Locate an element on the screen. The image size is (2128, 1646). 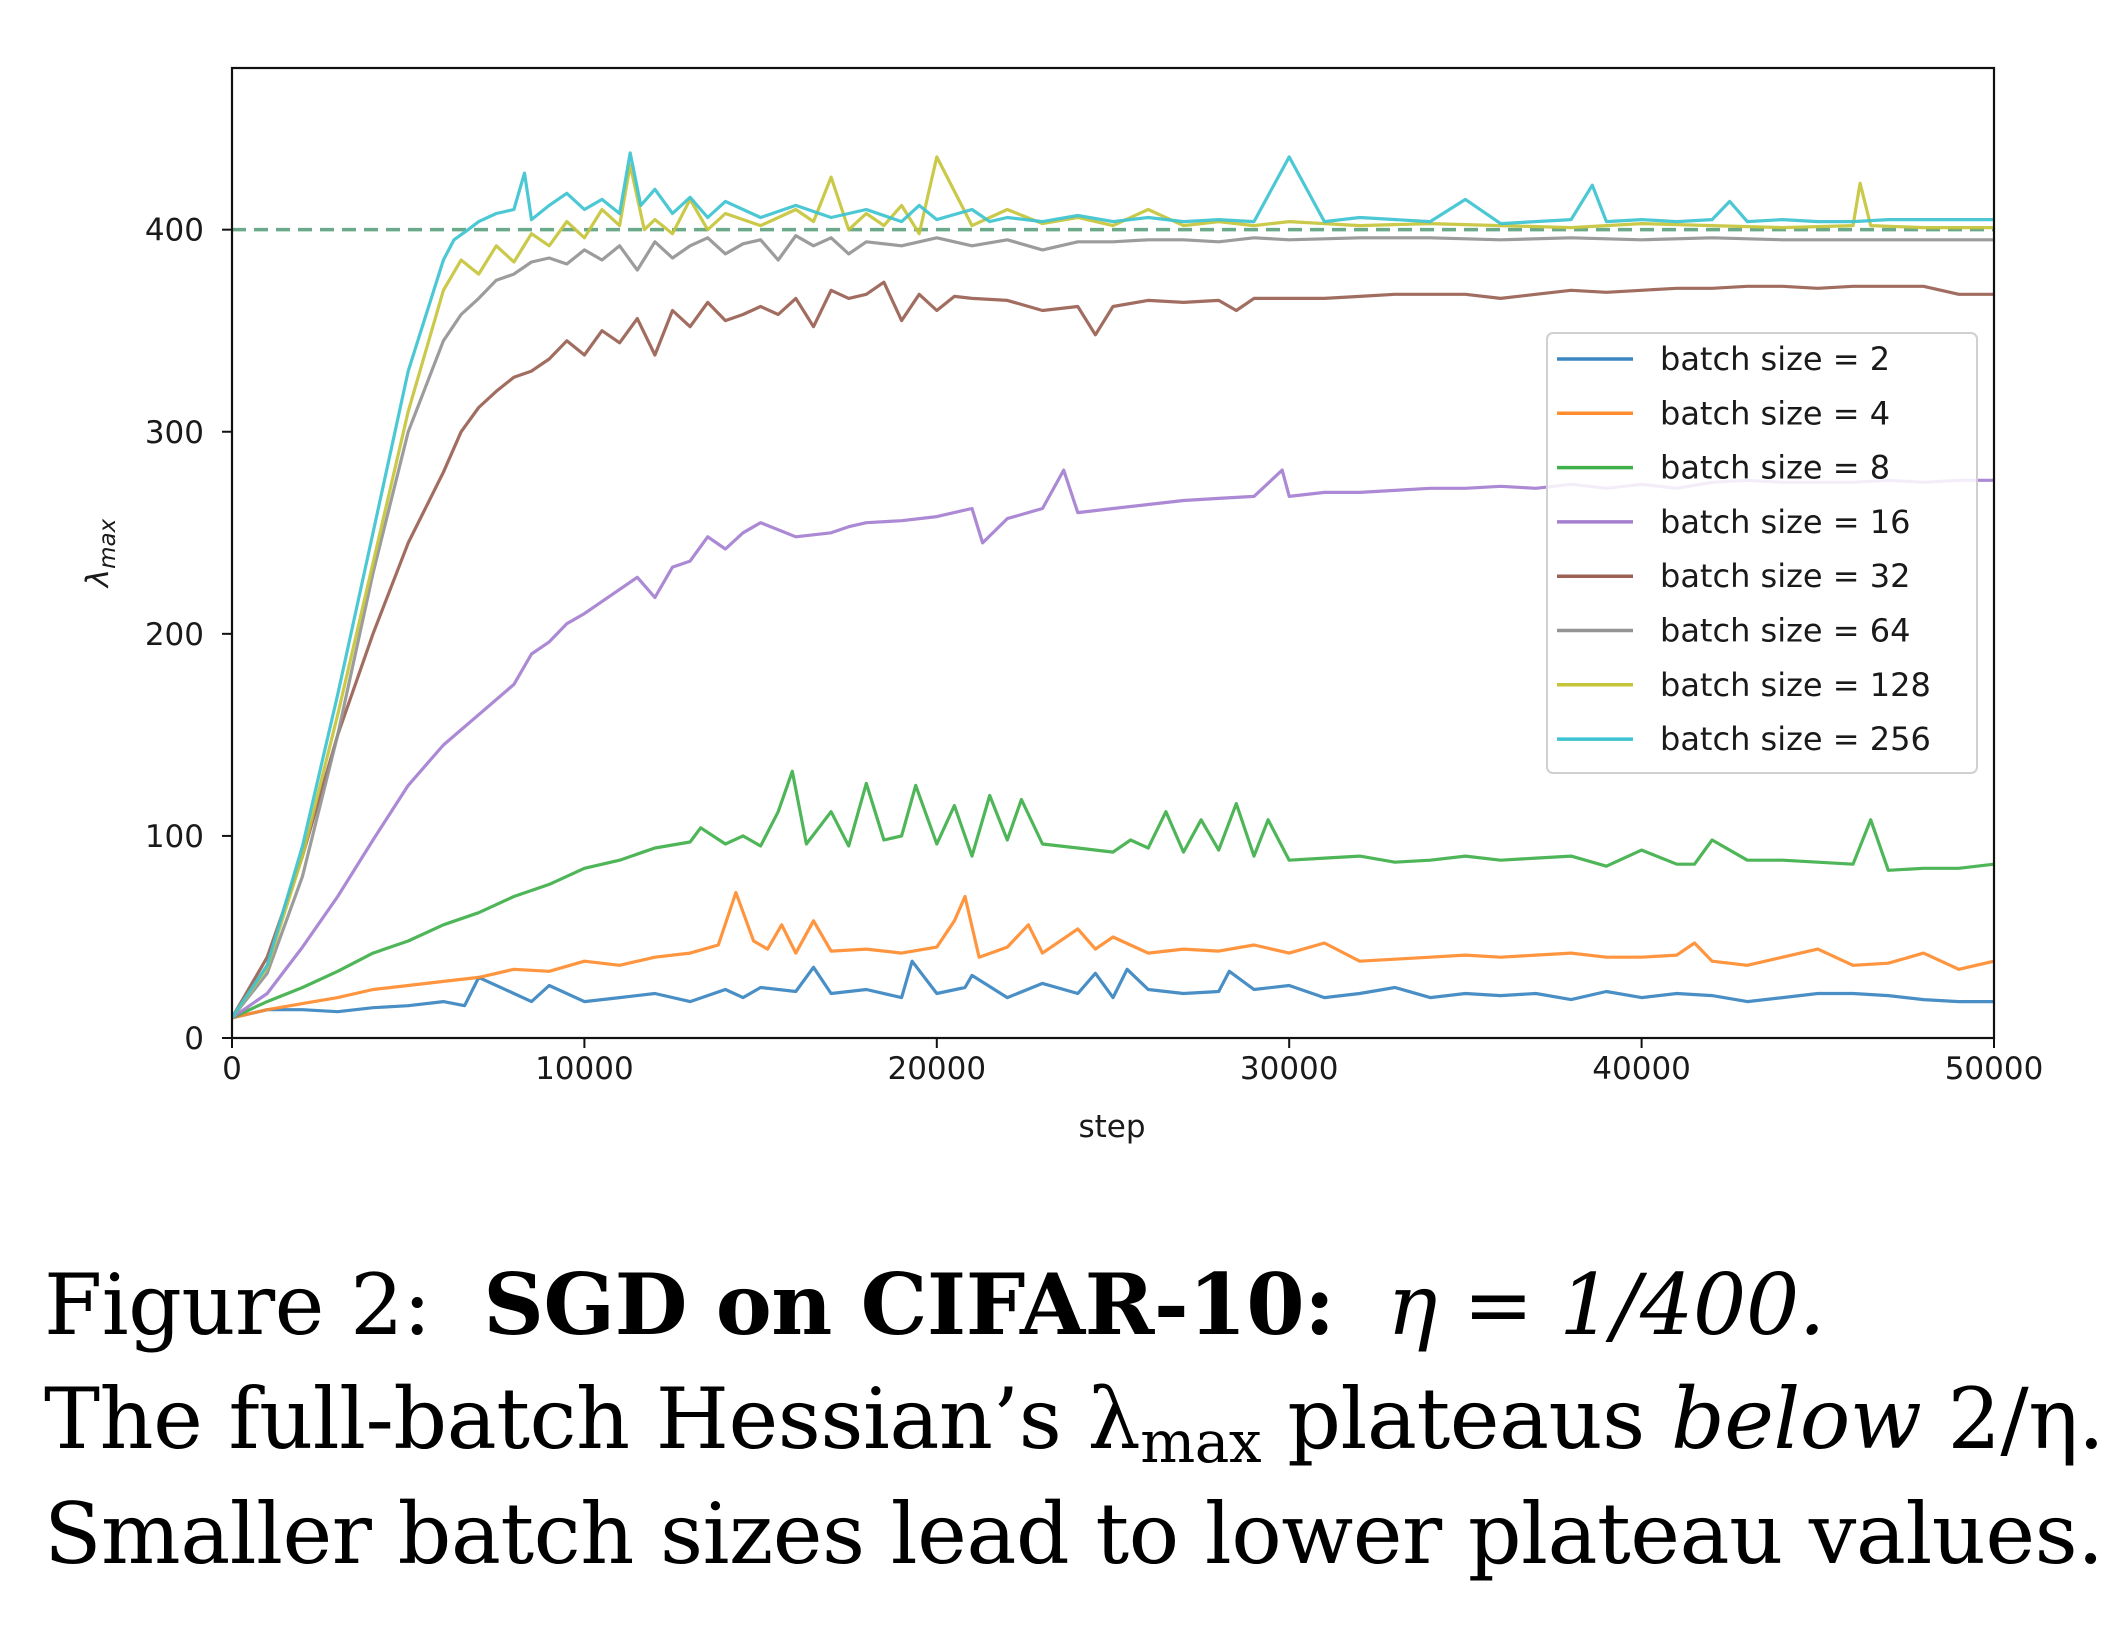
caption-learning-rate: η = 1/400. is located at coordinates (1606, 1305).